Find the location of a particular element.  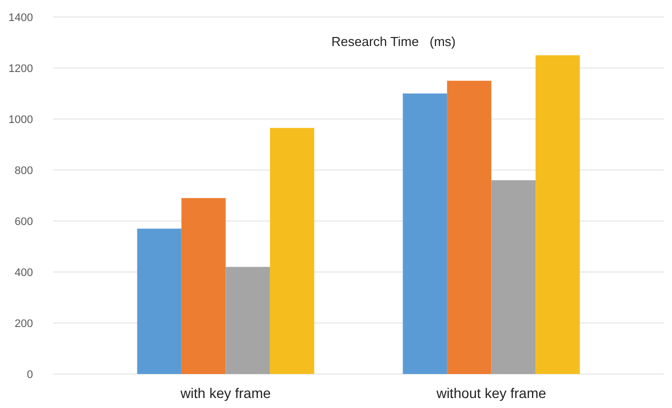

y-tick-label: 200 is located at coordinates (23, 324).